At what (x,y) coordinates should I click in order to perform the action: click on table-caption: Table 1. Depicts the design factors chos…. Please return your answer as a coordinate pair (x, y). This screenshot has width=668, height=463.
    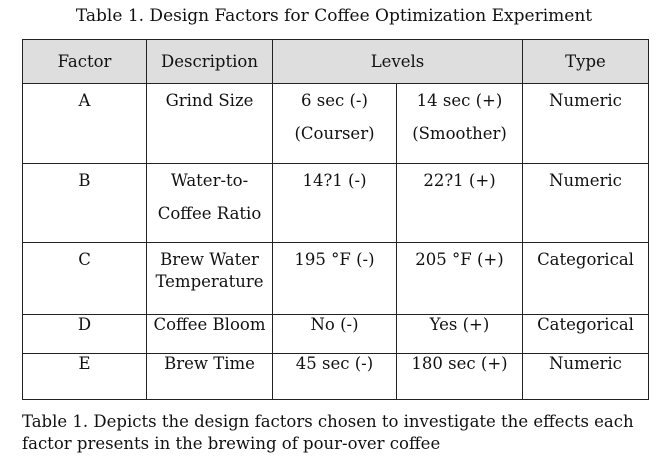
    Looking at the image, I should click on (328, 432).